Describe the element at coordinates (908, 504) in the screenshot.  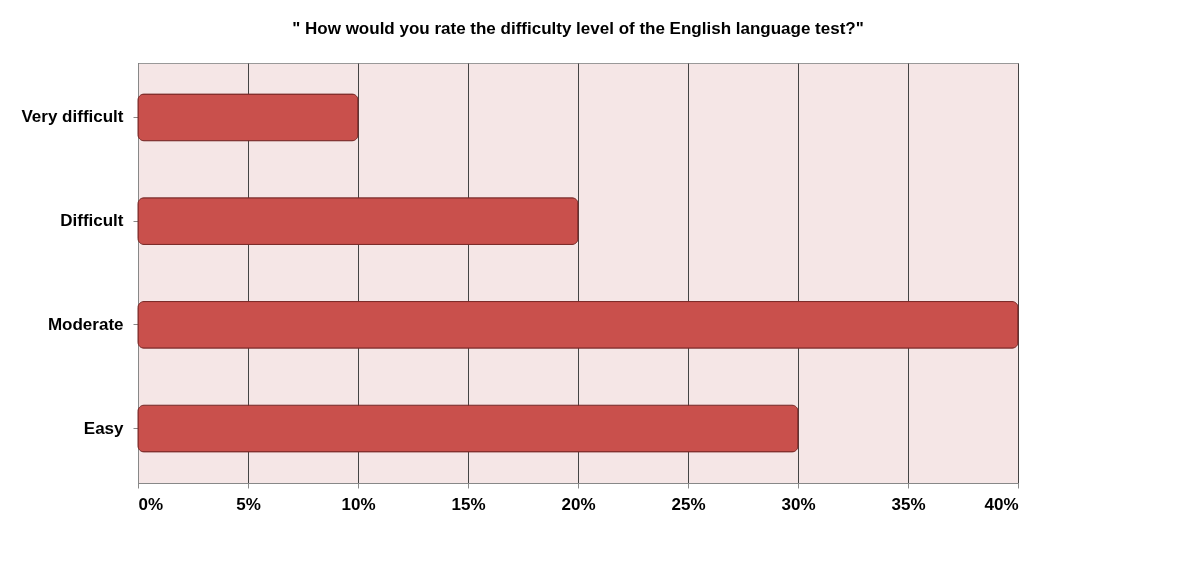
I see `x-tick-label: 35%` at that location.